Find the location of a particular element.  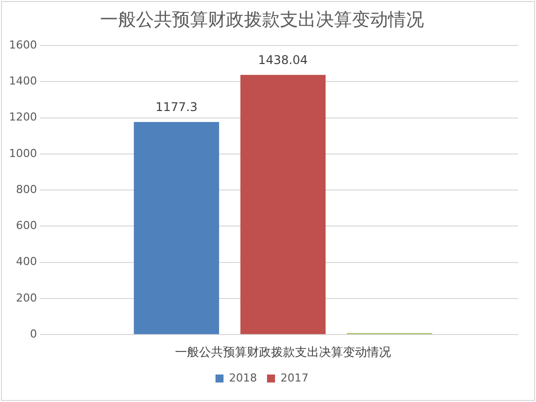

legend-label: 2018 is located at coordinates (243, 377).